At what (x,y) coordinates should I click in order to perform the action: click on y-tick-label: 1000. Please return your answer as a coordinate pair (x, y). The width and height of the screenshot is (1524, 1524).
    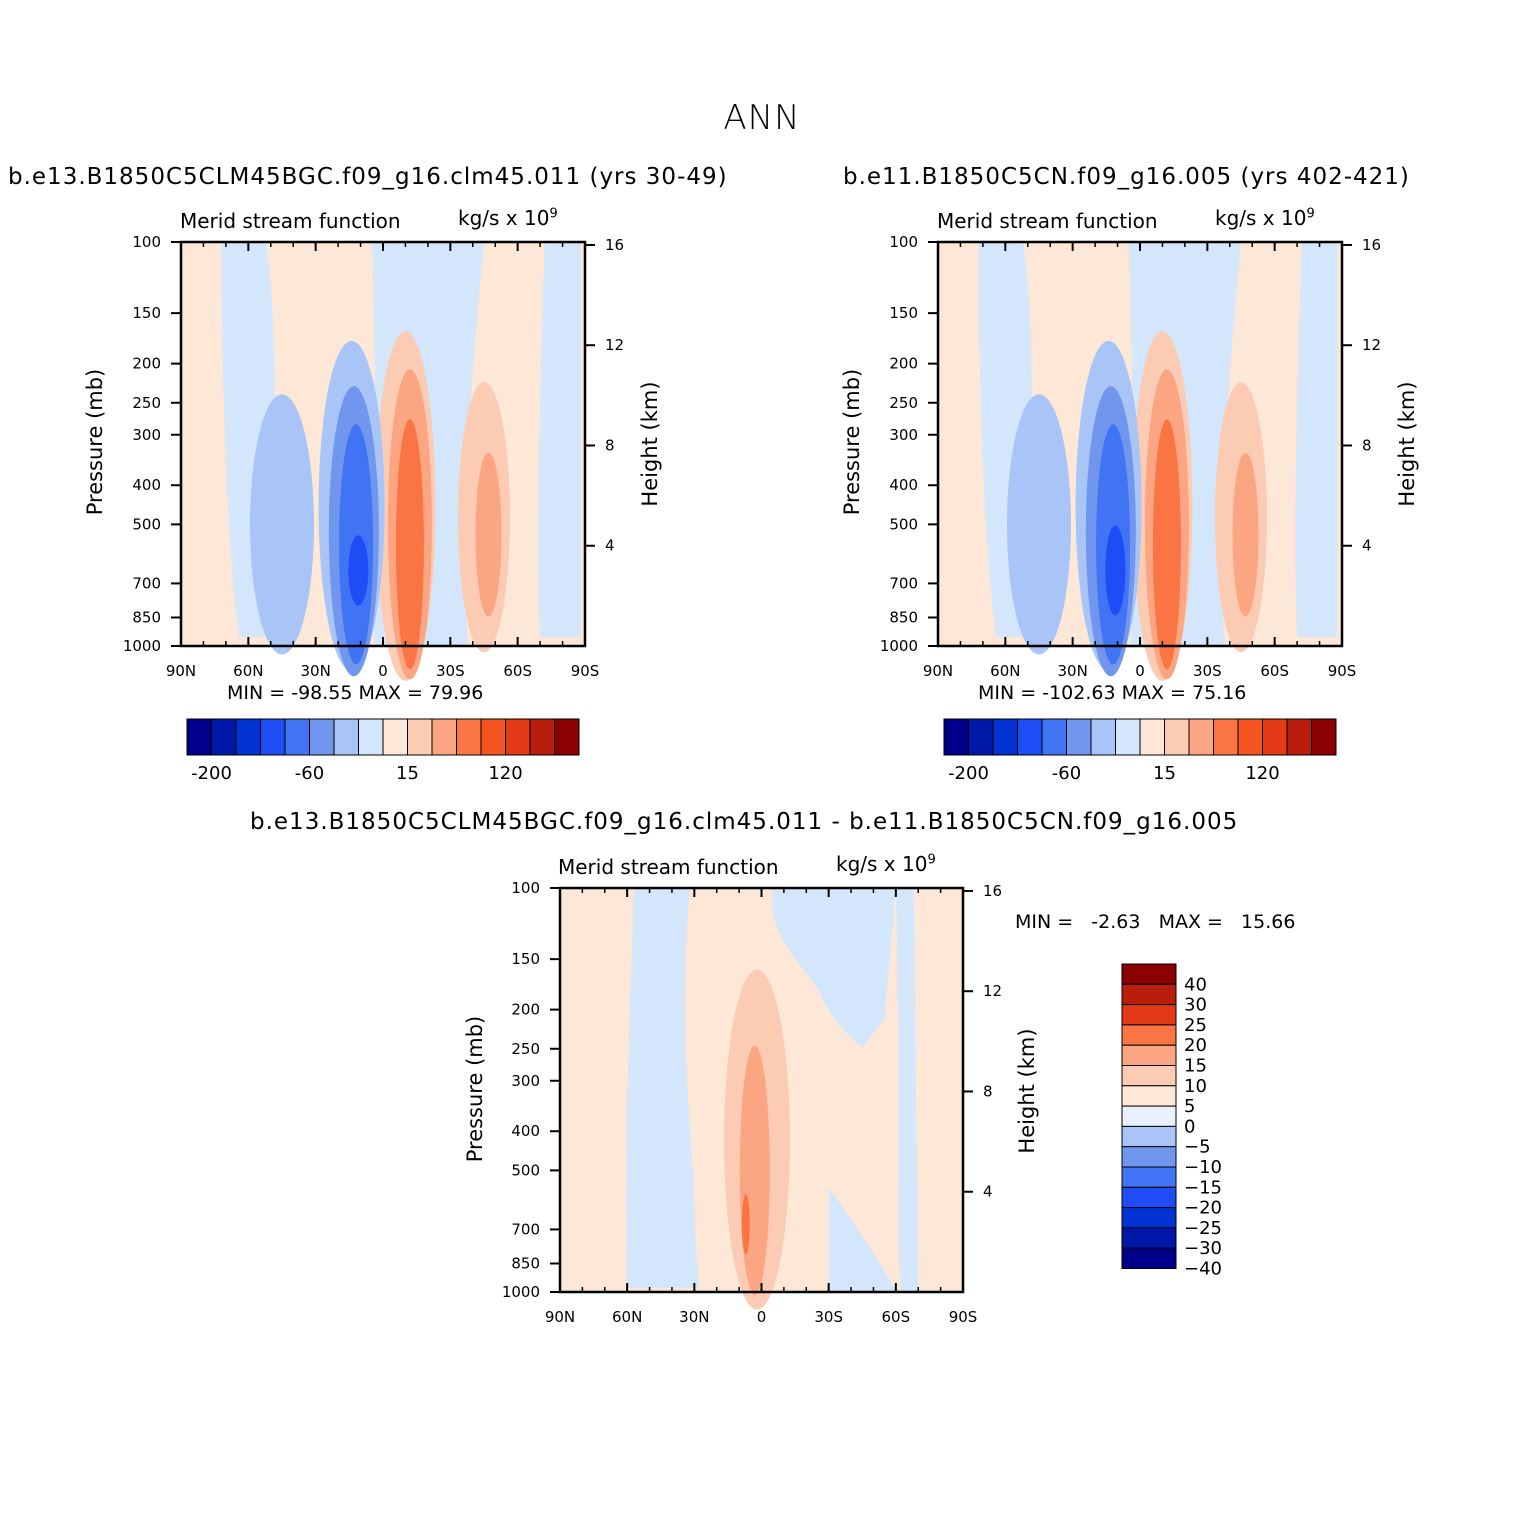
    Looking at the image, I should click on (899, 646).